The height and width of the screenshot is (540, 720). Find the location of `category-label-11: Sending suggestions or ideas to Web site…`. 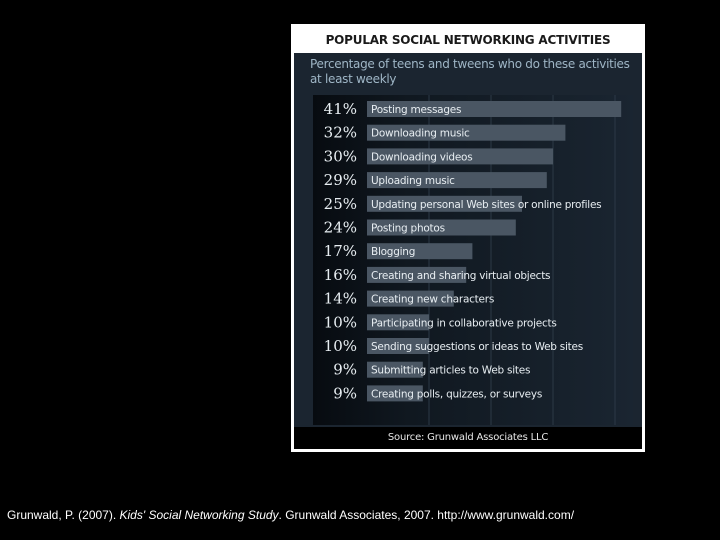

category-label-11: Sending suggestions or ideas to Web site… is located at coordinates (477, 347).